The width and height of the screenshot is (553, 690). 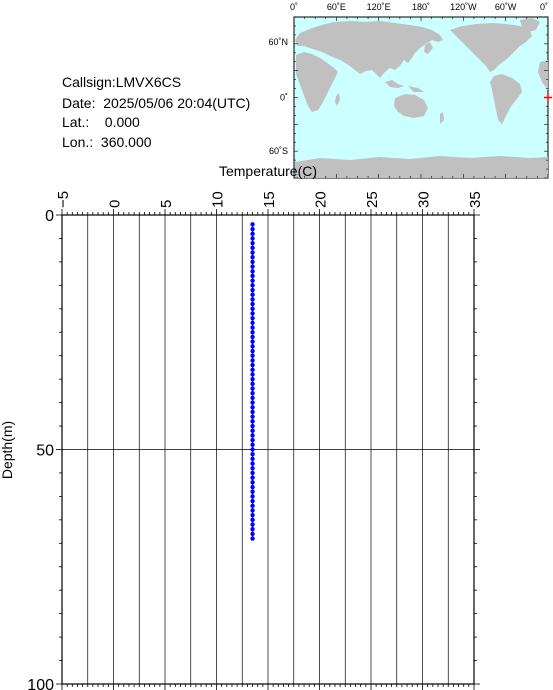 I want to click on south-america-landmass, so click(x=506, y=99).